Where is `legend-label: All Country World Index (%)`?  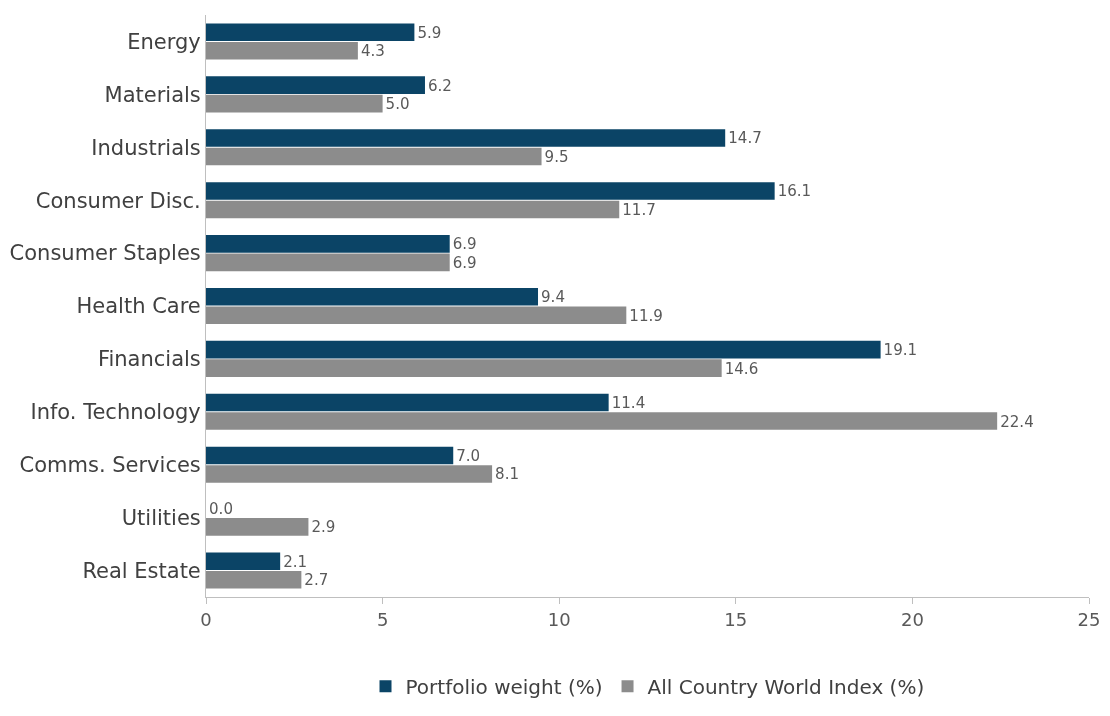
legend-label: All Country World Index (%) is located at coordinates (786, 687).